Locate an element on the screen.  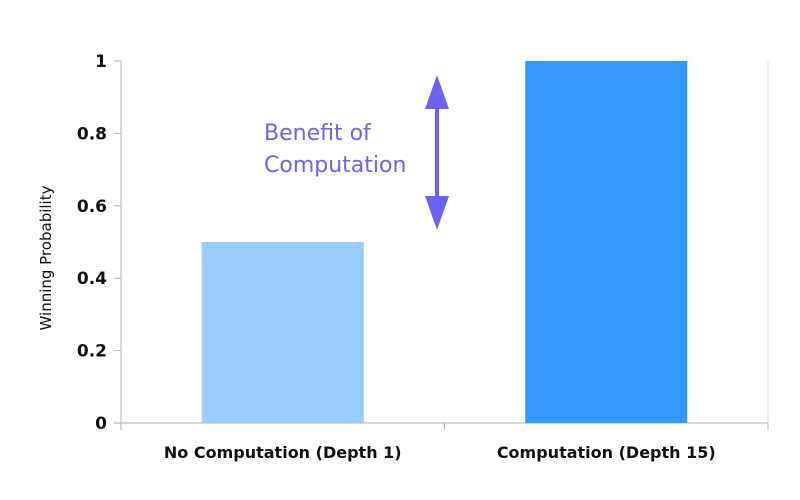
x-category-label: No Computation (Depth 1) is located at coordinates (283, 452).